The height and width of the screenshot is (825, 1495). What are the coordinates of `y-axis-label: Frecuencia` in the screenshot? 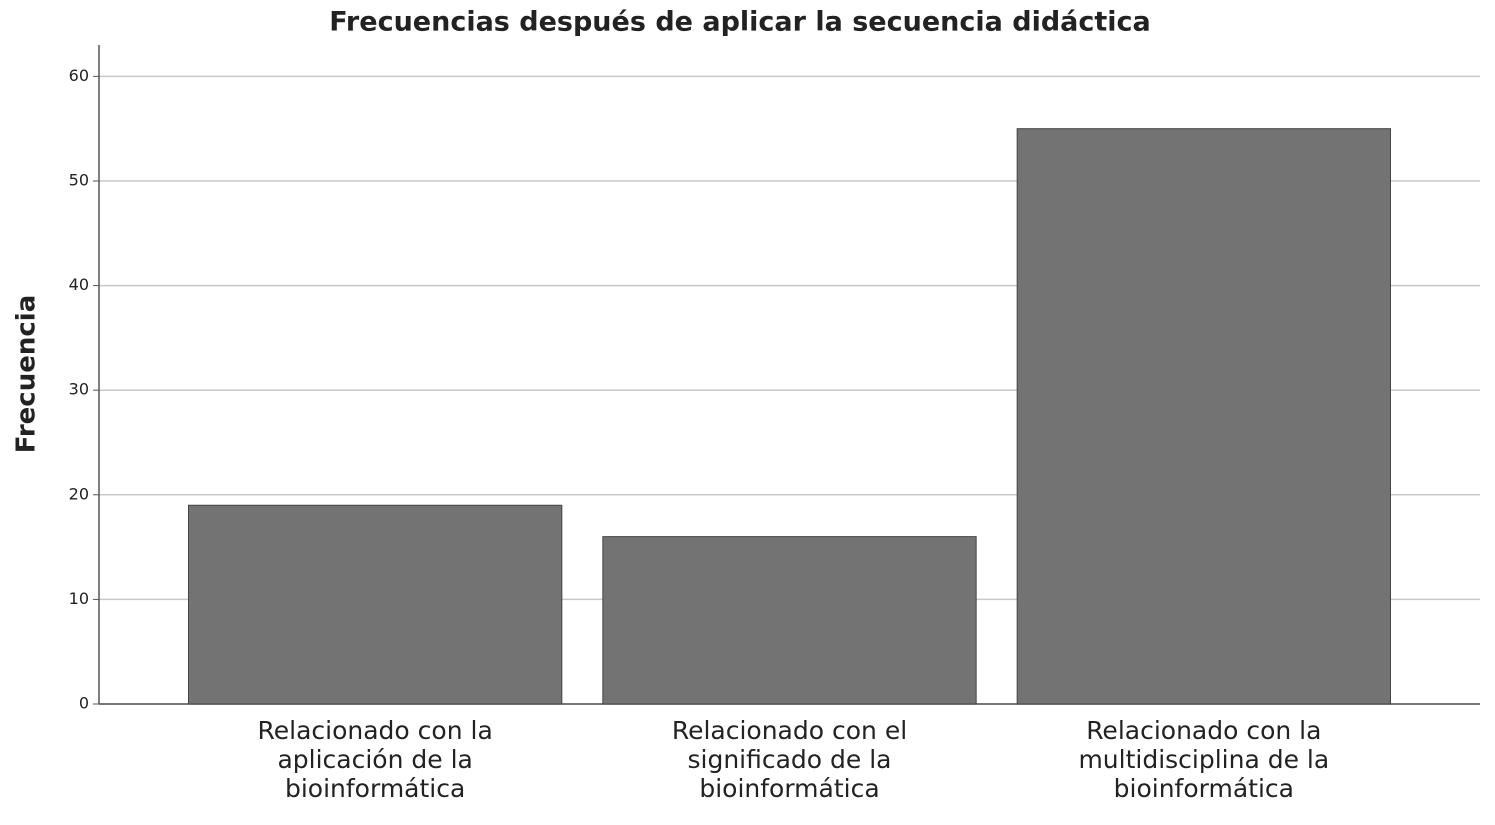 It's located at (27, 374).